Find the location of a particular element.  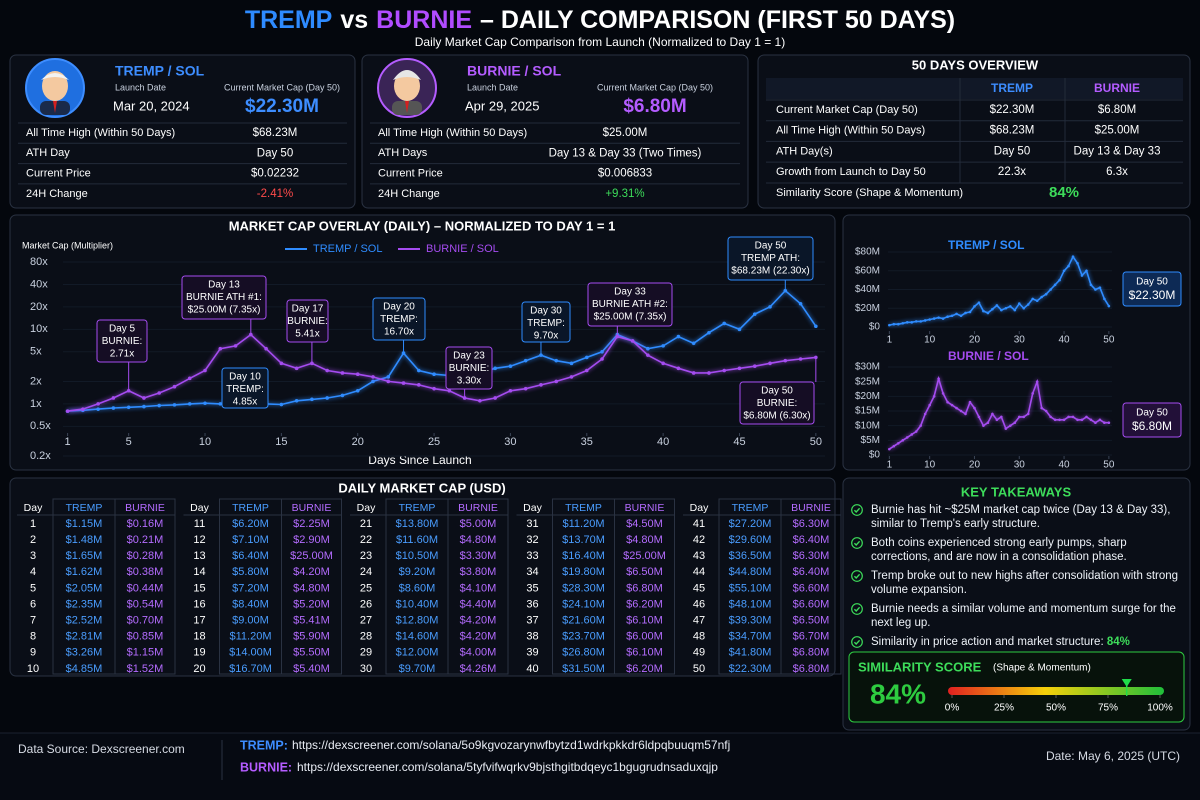

overview-label: ATH Day(s) is located at coordinates (804, 151).